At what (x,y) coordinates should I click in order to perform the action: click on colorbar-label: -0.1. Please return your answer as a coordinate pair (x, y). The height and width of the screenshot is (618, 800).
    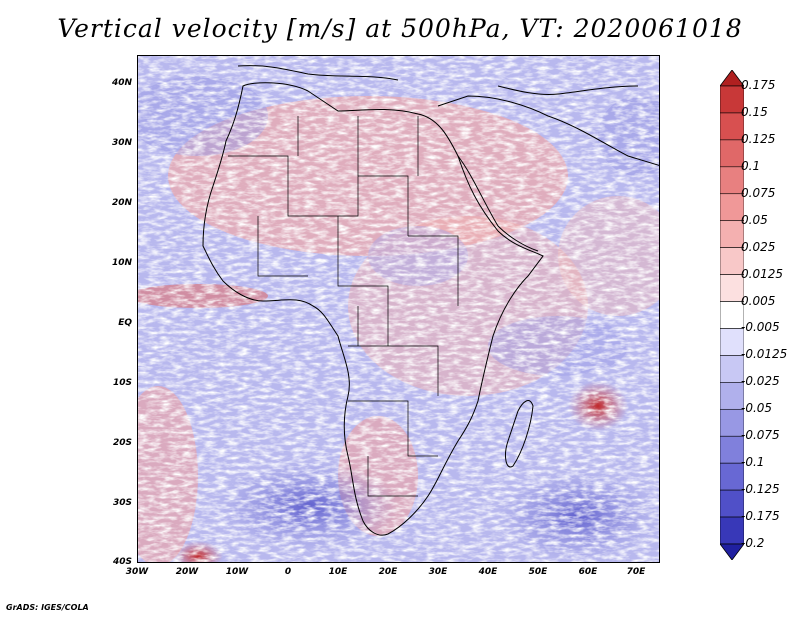
    Looking at the image, I should click on (753, 462).